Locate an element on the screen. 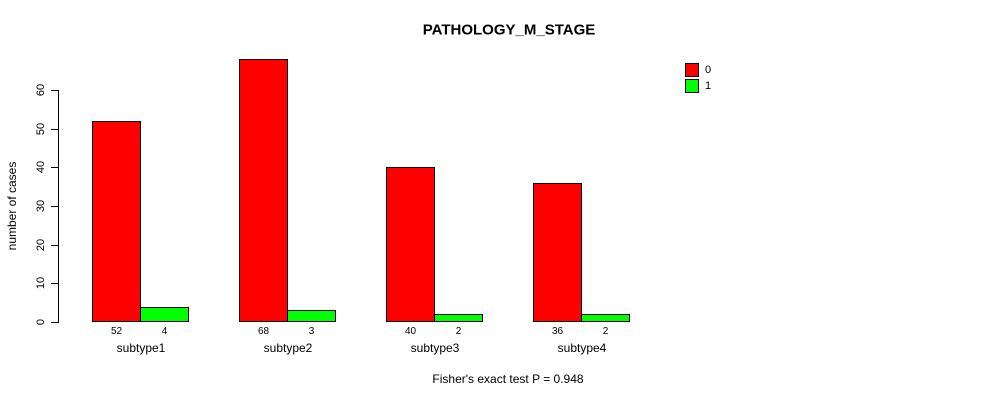 This screenshot has height=400, width=990. legend-item-1: 1 is located at coordinates (698, 86).